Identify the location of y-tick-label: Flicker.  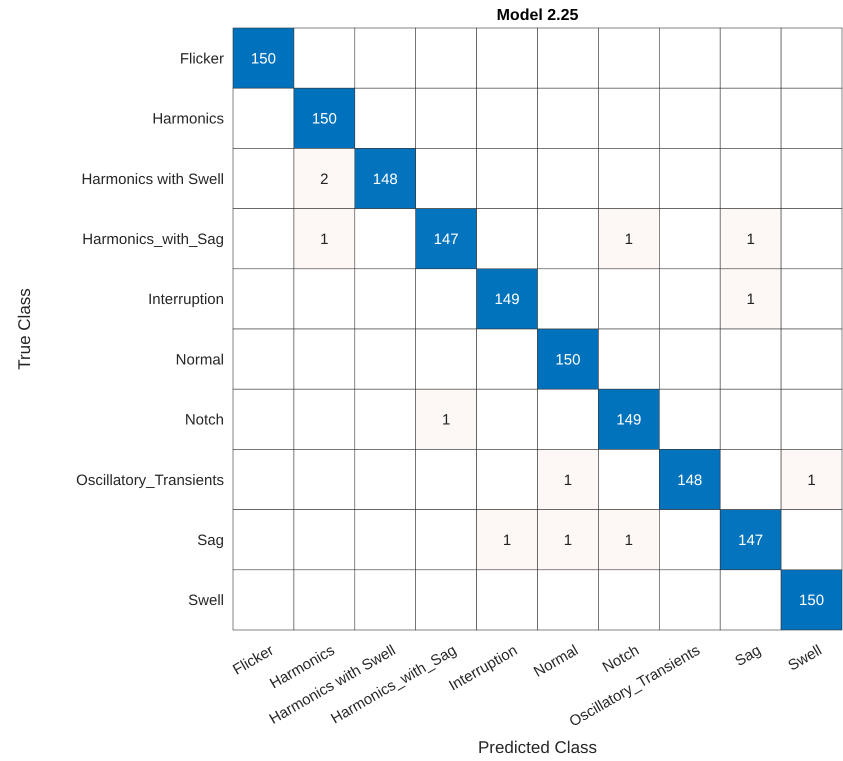
(202, 59).